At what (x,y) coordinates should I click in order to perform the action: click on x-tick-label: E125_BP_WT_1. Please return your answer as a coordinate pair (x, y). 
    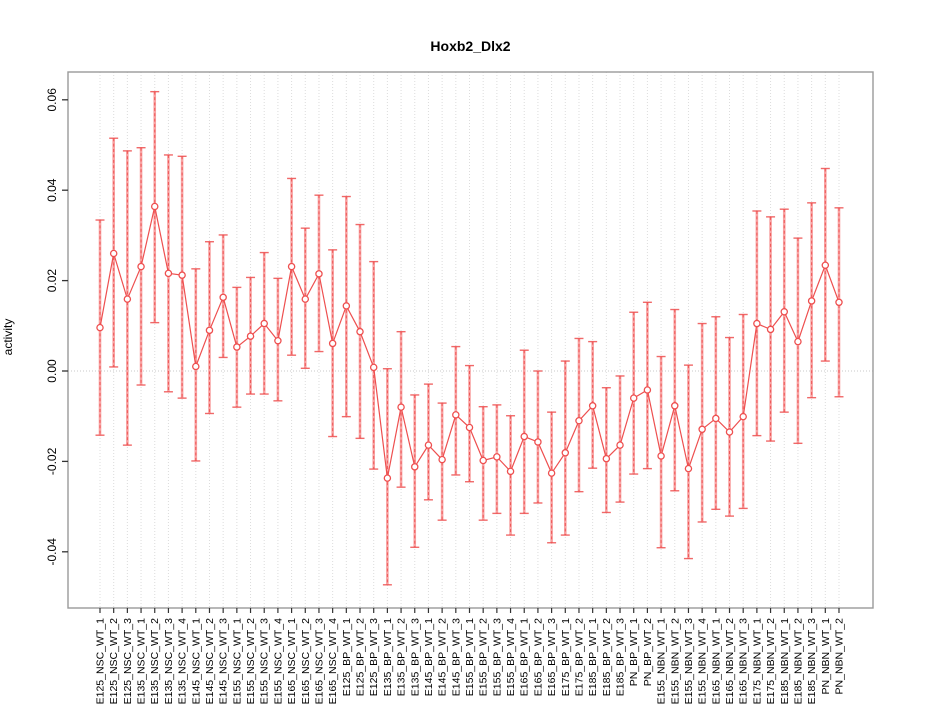
    Looking at the image, I should click on (347, 657).